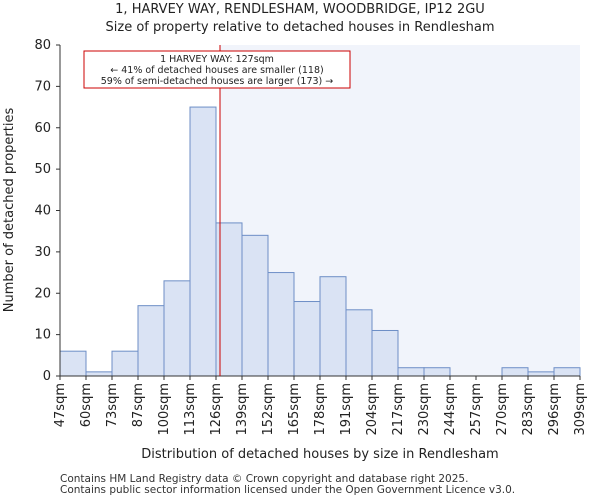  What do you see at coordinates (42, 45) in the screenshot?
I see `y-tick-label: 80` at bounding box center [42, 45].